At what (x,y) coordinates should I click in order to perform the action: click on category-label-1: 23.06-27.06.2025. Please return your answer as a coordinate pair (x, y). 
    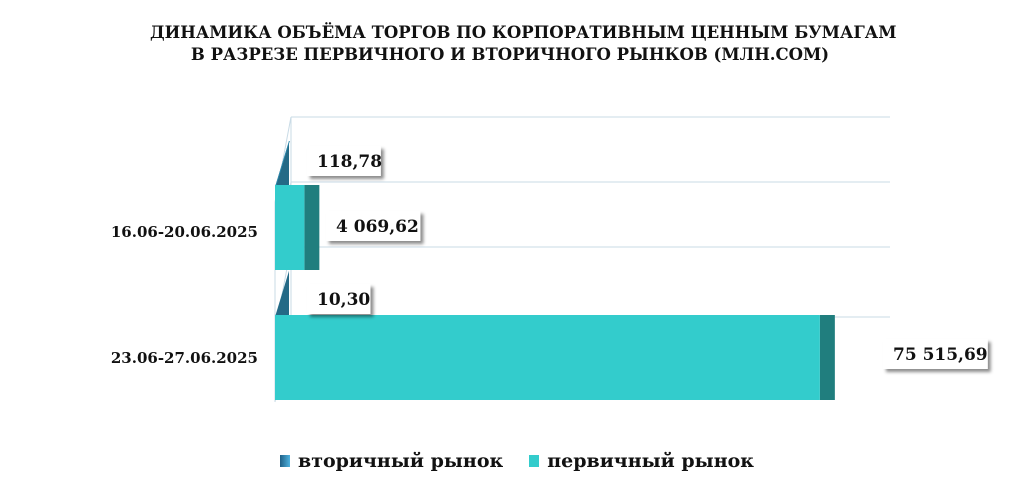
    Looking at the image, I should click on (184, 358).